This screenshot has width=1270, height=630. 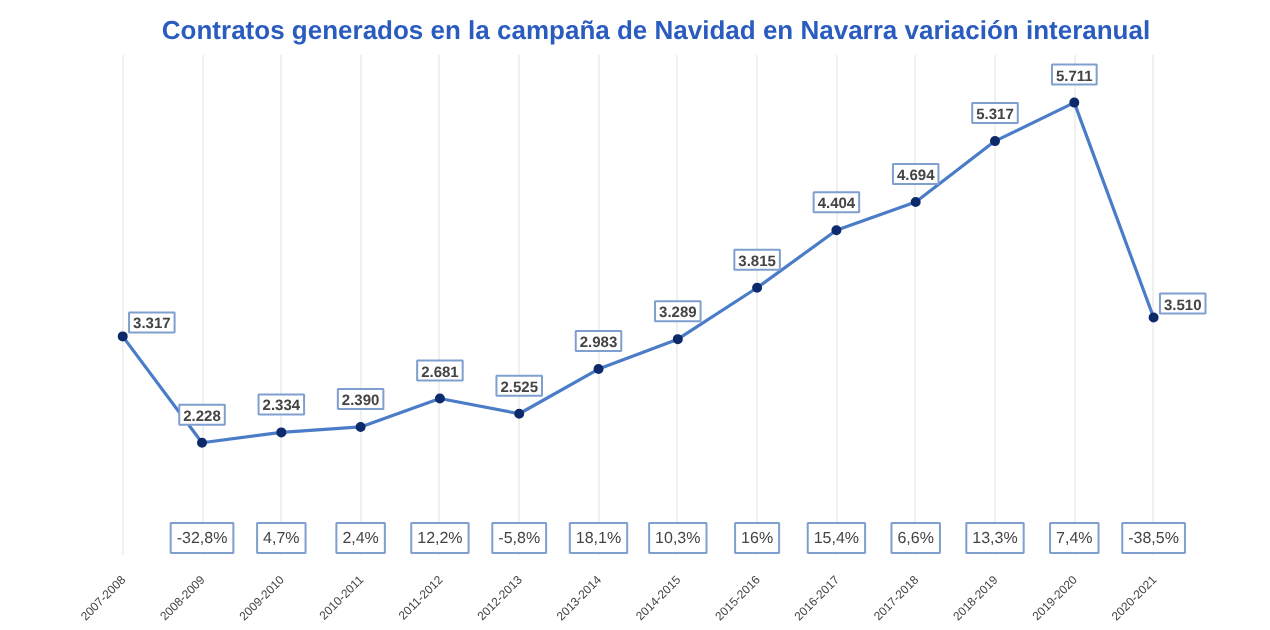 I want to click on text: -32,8%, so click(x=202, y=537).